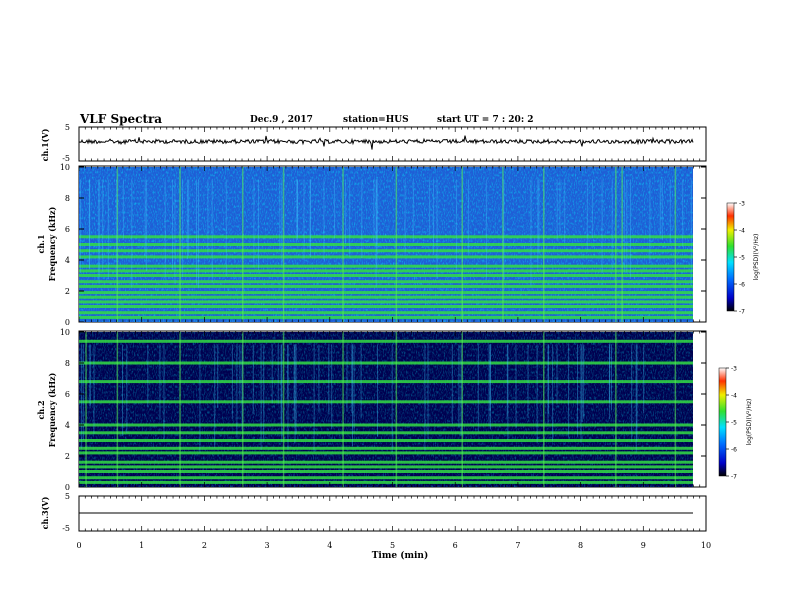 The height and width of the screenshot is (612, 792). Describe the element at coordinates (455, 545) in the screenshot. I see `xtick-label-6: 6` at that location.